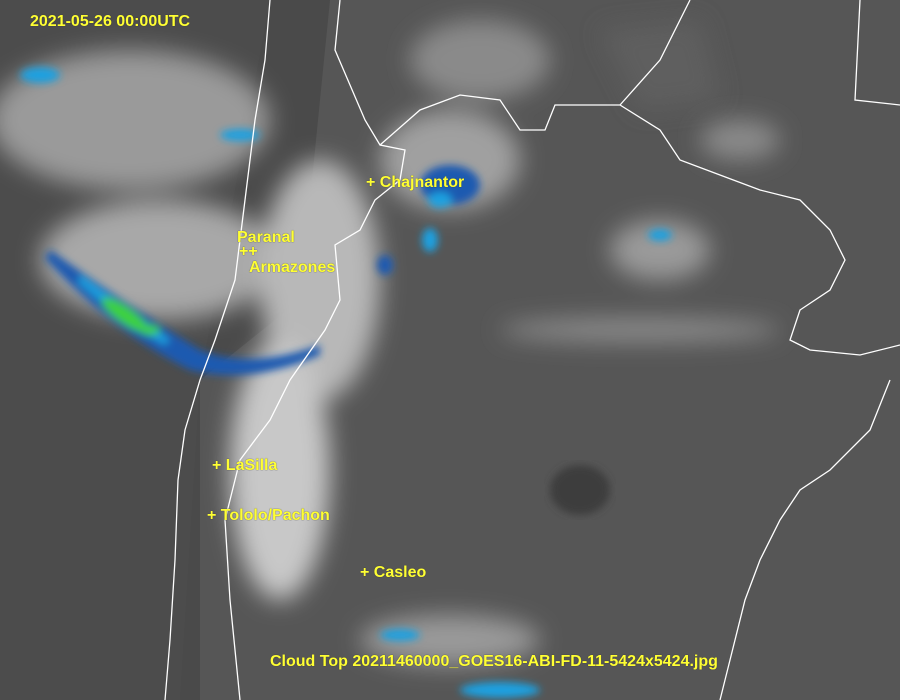 The height and width of the screenshot is (700, 900). Describe the element at coordinates (393, 572) in the screenshot. I see `site-casleo: + Casleo` at that location.